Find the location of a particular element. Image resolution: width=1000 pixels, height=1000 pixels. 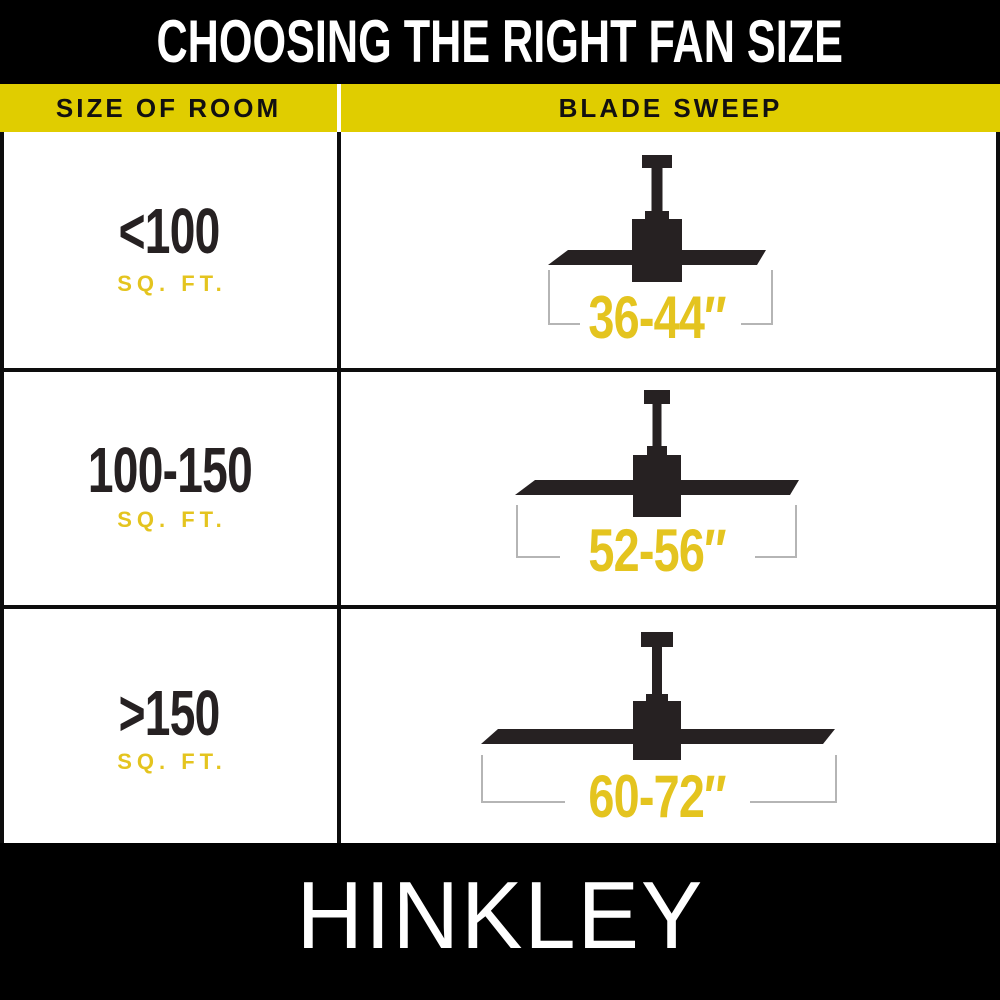

column-divider-white is located at coordinates (339, 108).